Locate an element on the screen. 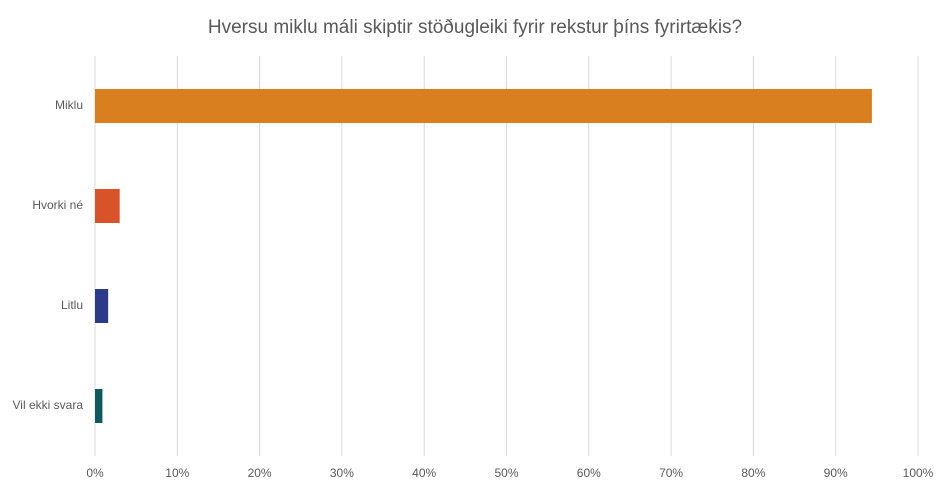 This screenshot has height=492, width=950. x-tick-label: 40% is located at coordinates (424, 473).